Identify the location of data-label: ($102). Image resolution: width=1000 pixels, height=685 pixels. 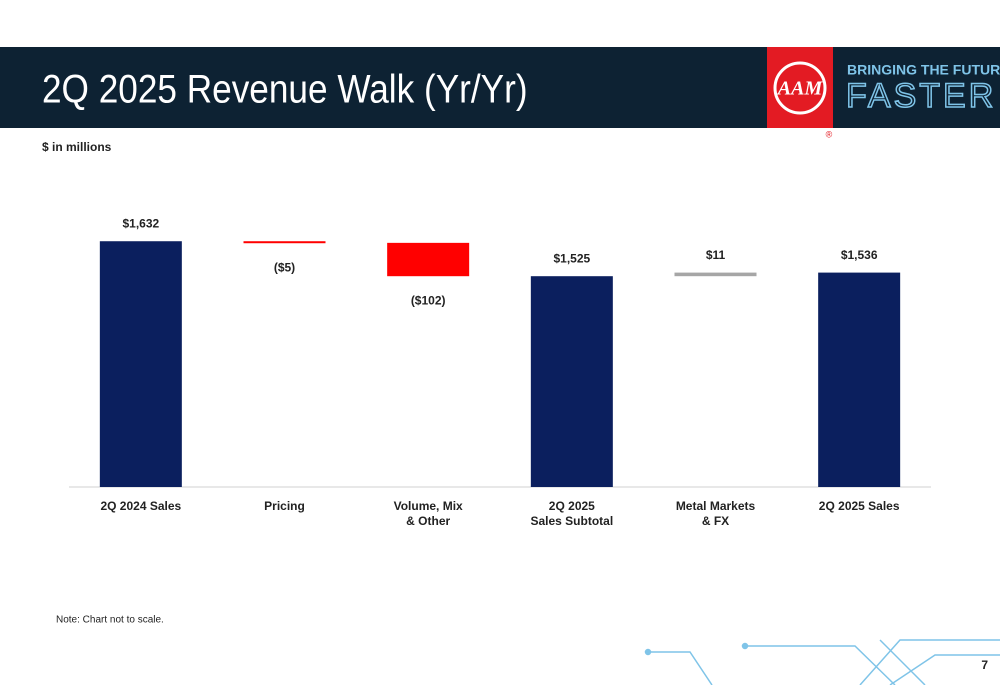
(428, 300).